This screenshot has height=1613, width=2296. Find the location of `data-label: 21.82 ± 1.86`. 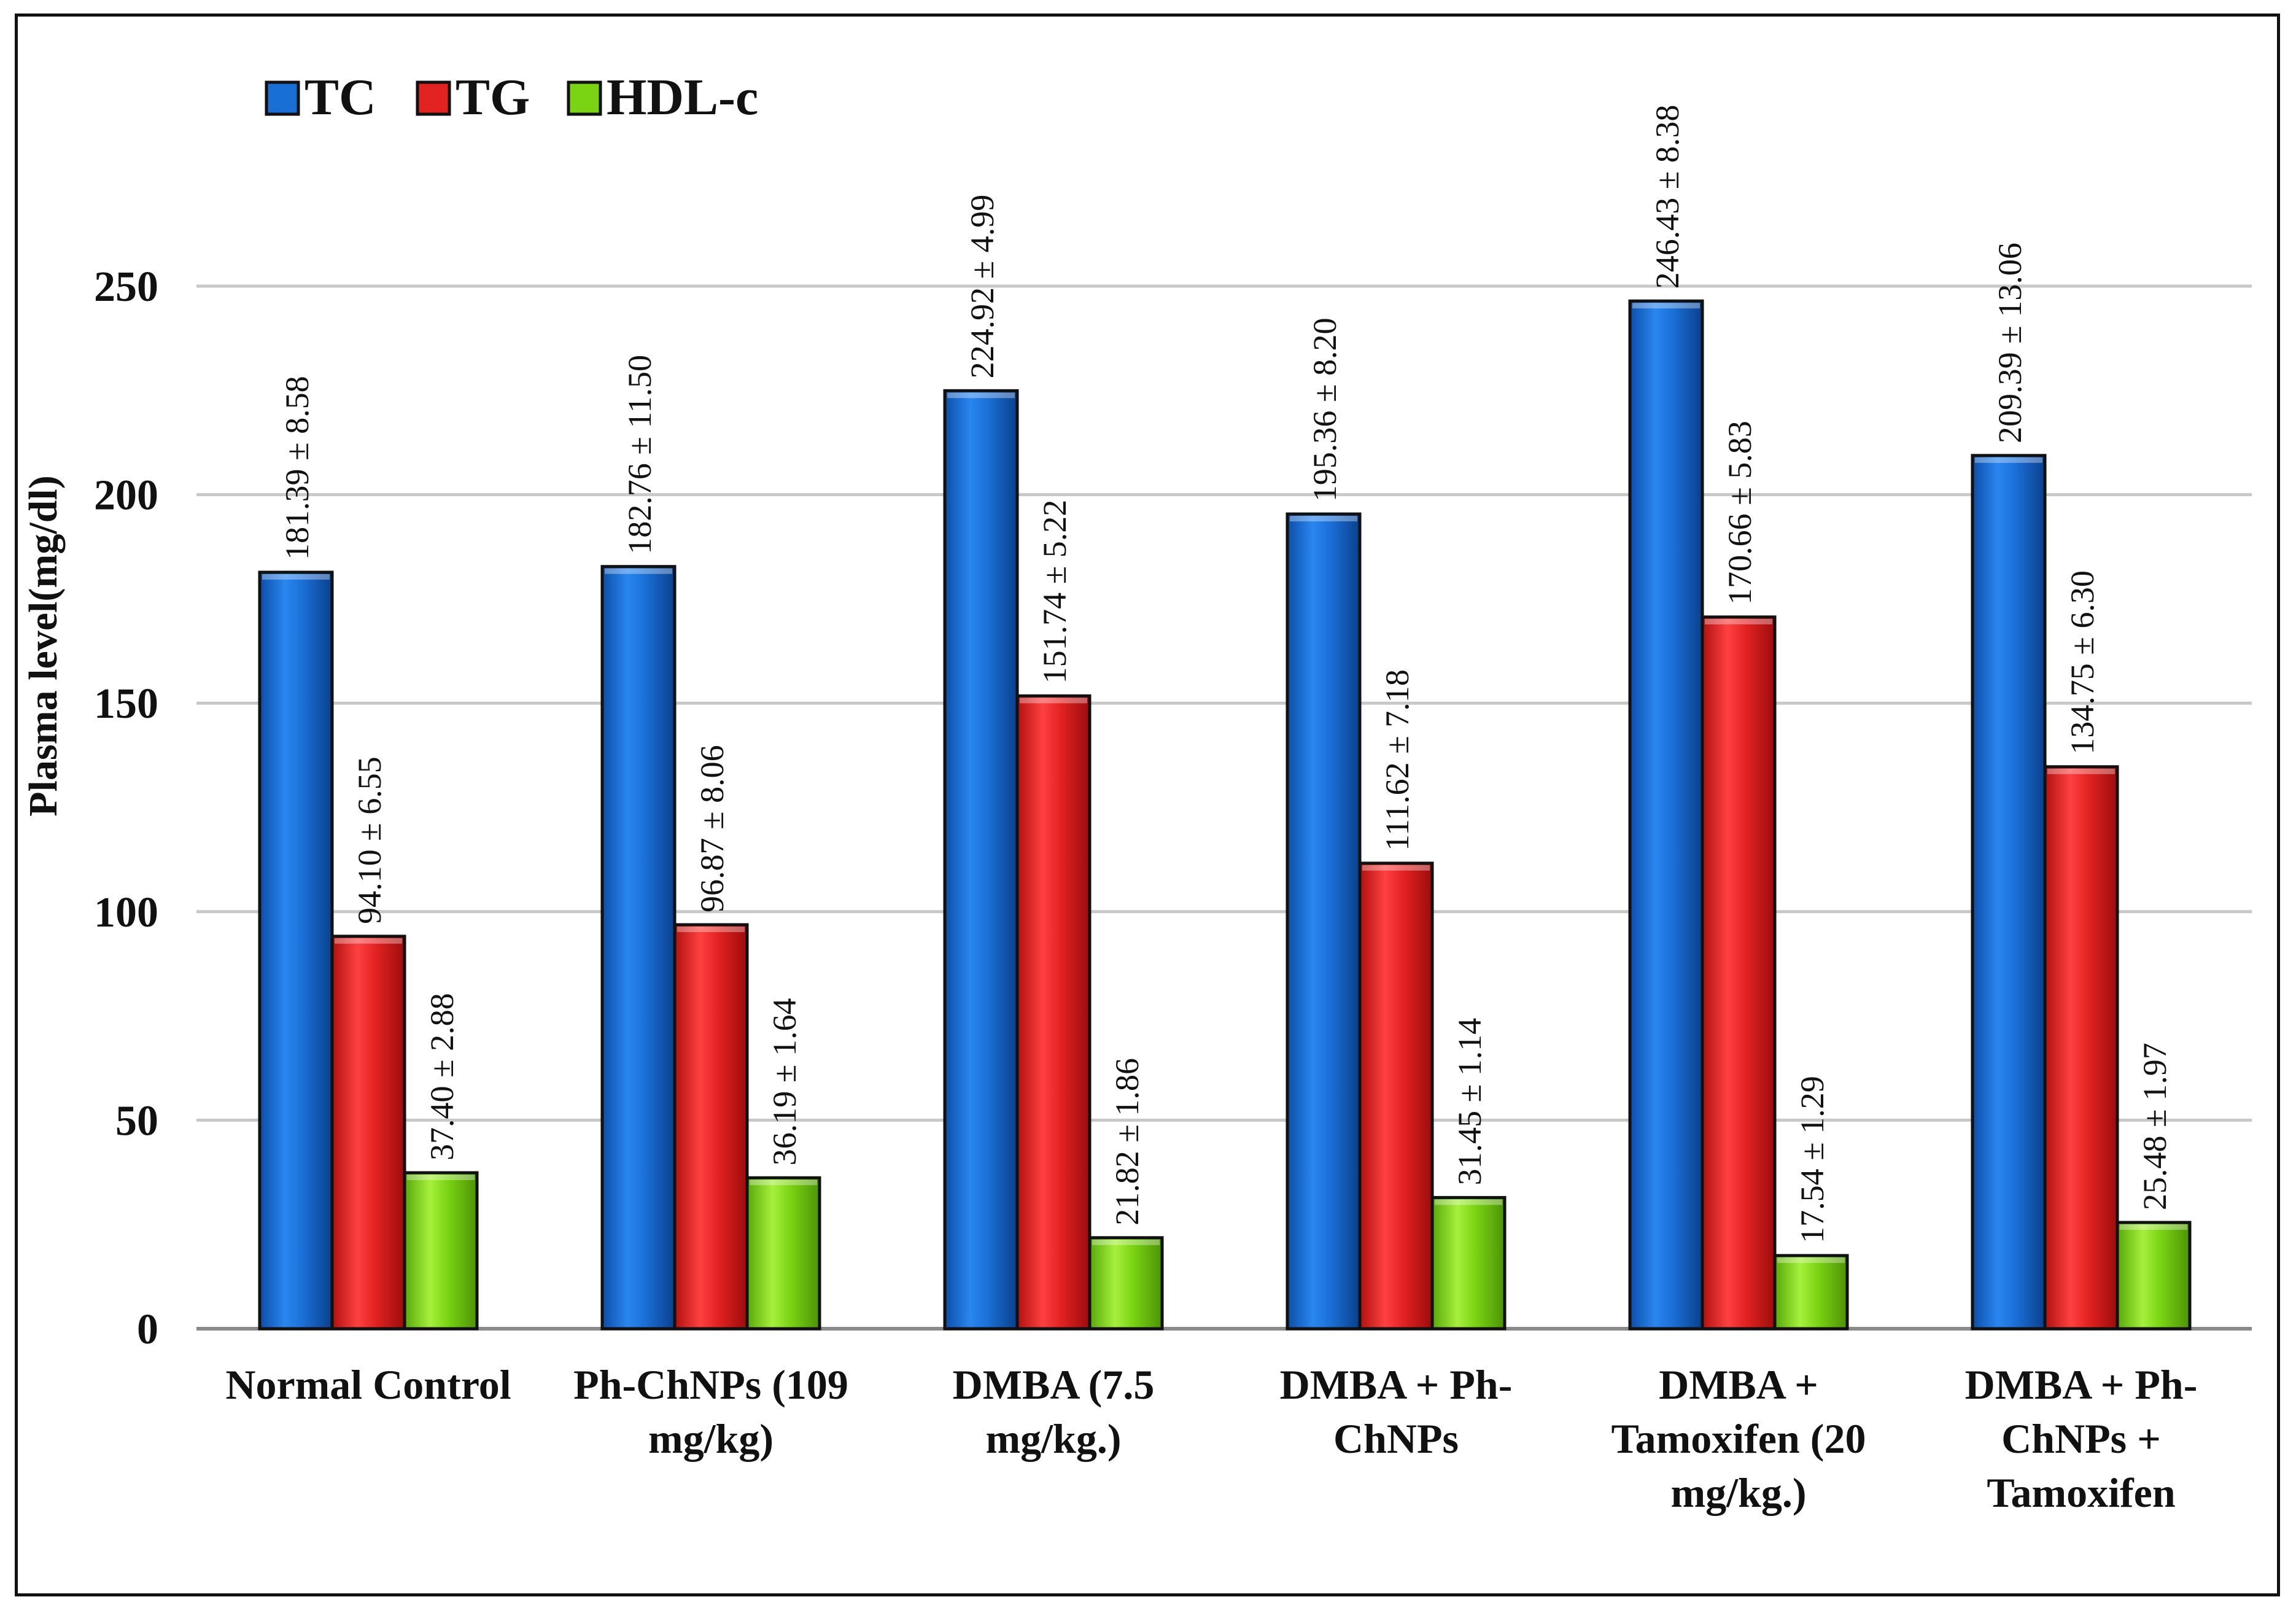

data-label: 21.82 ± 1.86 is located at coordinates (1127, 1142).